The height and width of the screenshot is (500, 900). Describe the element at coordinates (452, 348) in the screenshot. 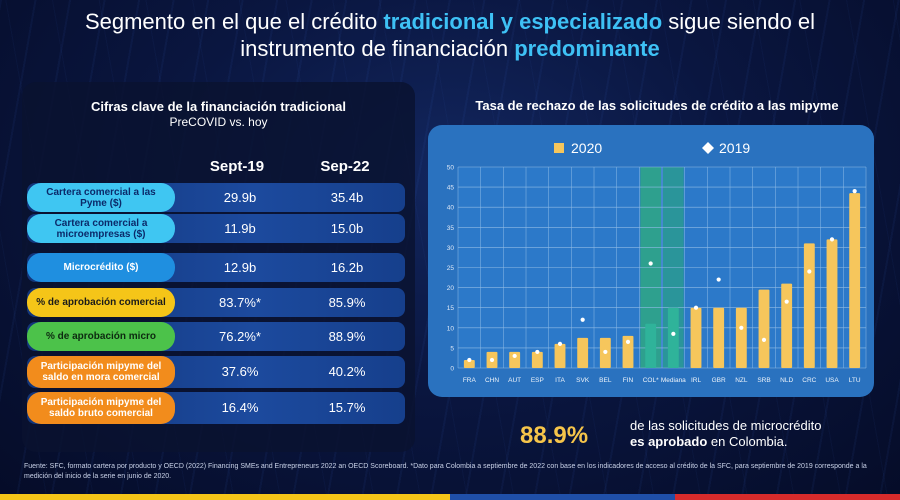

I see `y-tick-label: 5` at that location.